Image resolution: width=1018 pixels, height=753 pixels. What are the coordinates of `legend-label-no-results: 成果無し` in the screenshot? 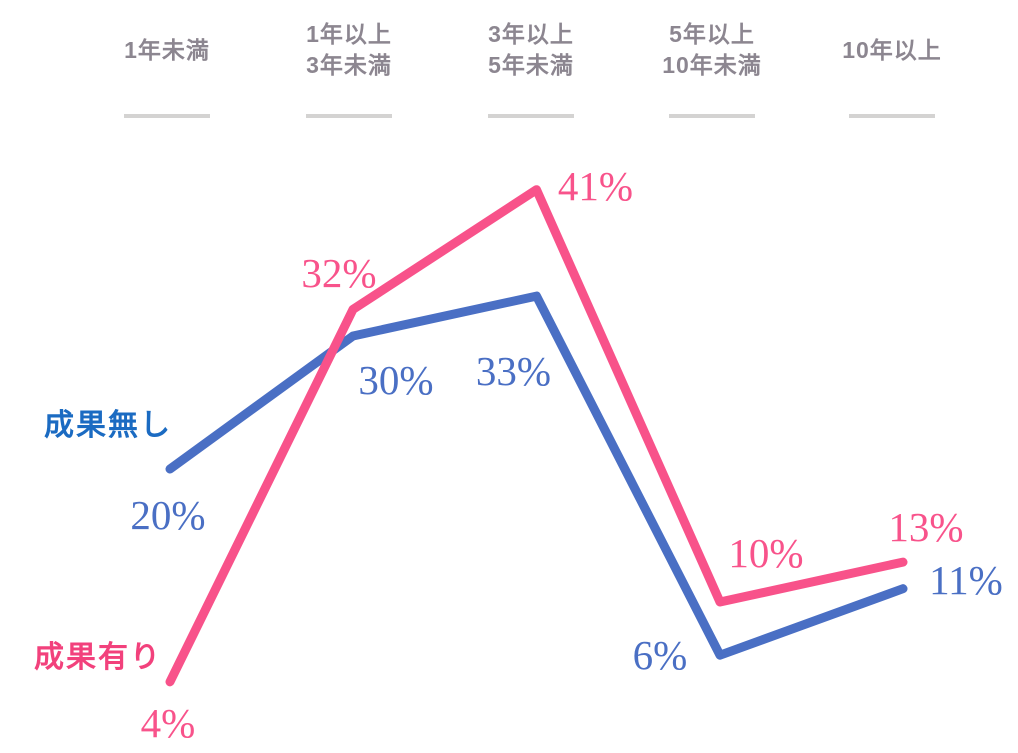 It's located at (108, 425).